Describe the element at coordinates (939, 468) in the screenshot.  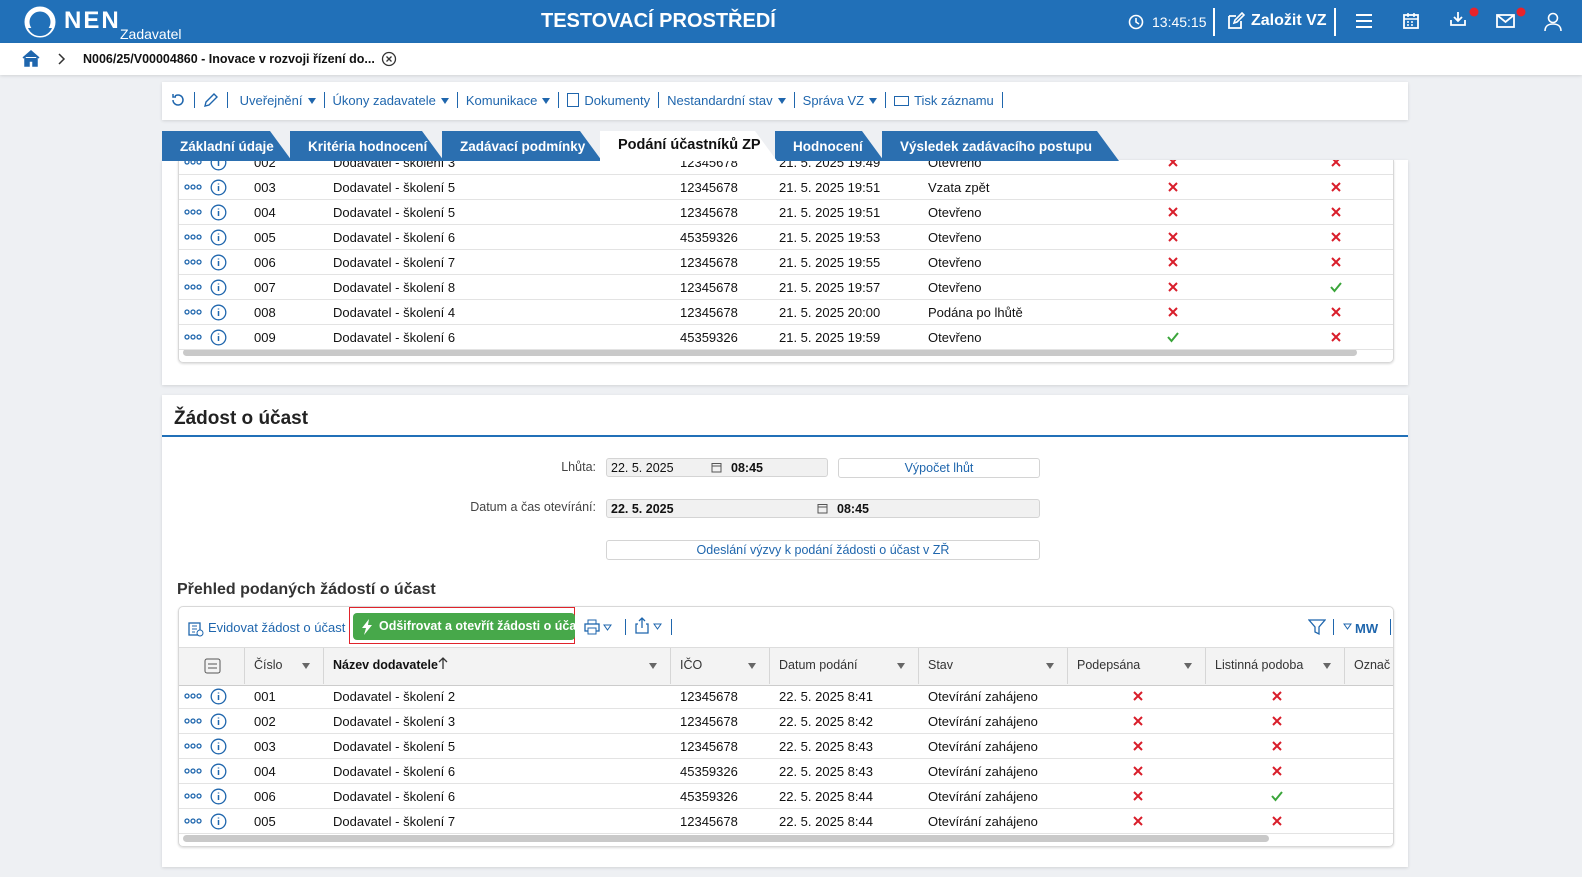
I see `calc-button: Výpočet lhůt` at that location.